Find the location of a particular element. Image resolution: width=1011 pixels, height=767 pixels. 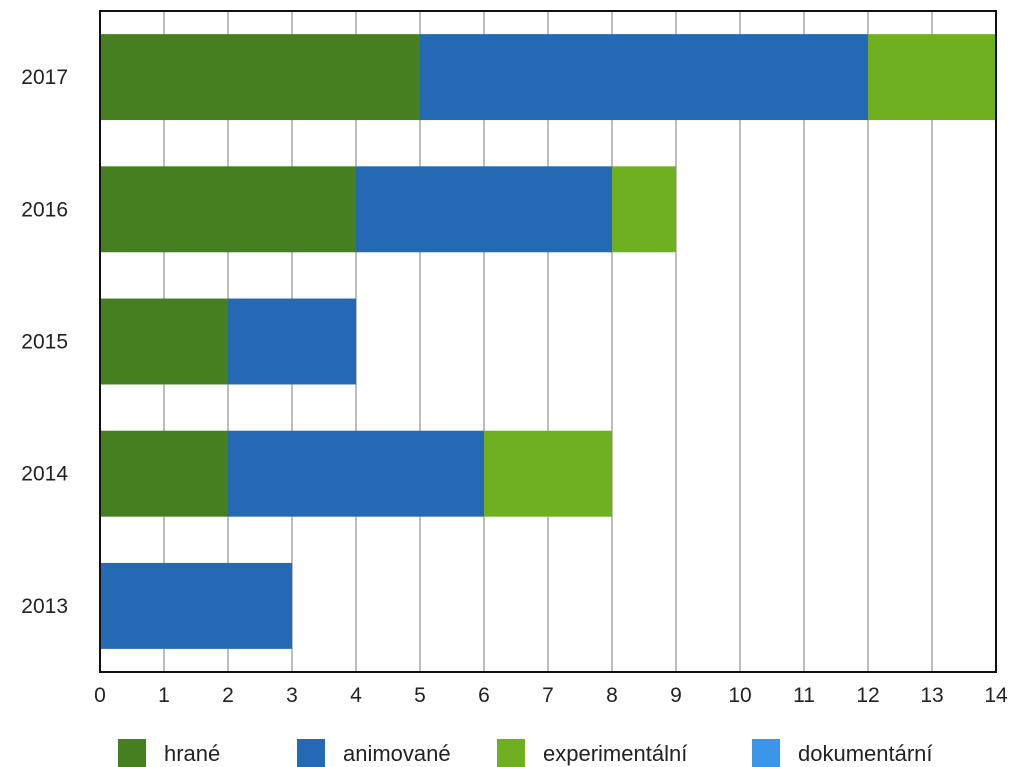

x-tick-label: 6 is located at coordinates (484, 695).